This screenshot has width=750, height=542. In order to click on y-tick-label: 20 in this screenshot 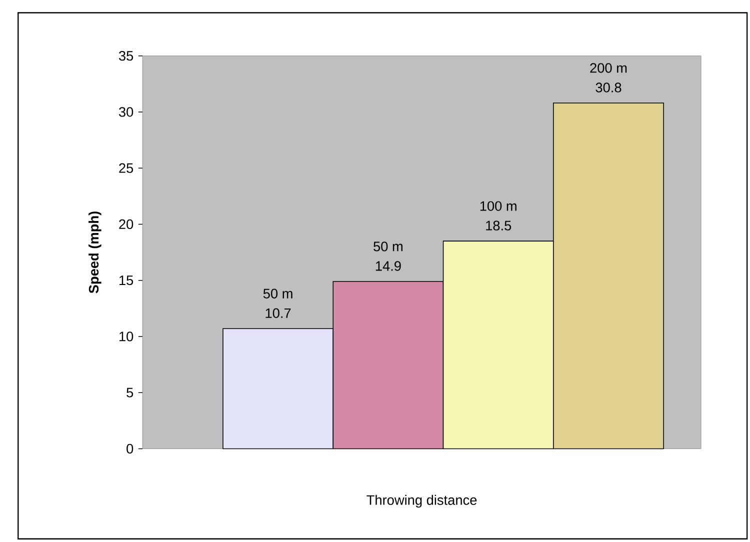, I will do `click(126, 224)`.